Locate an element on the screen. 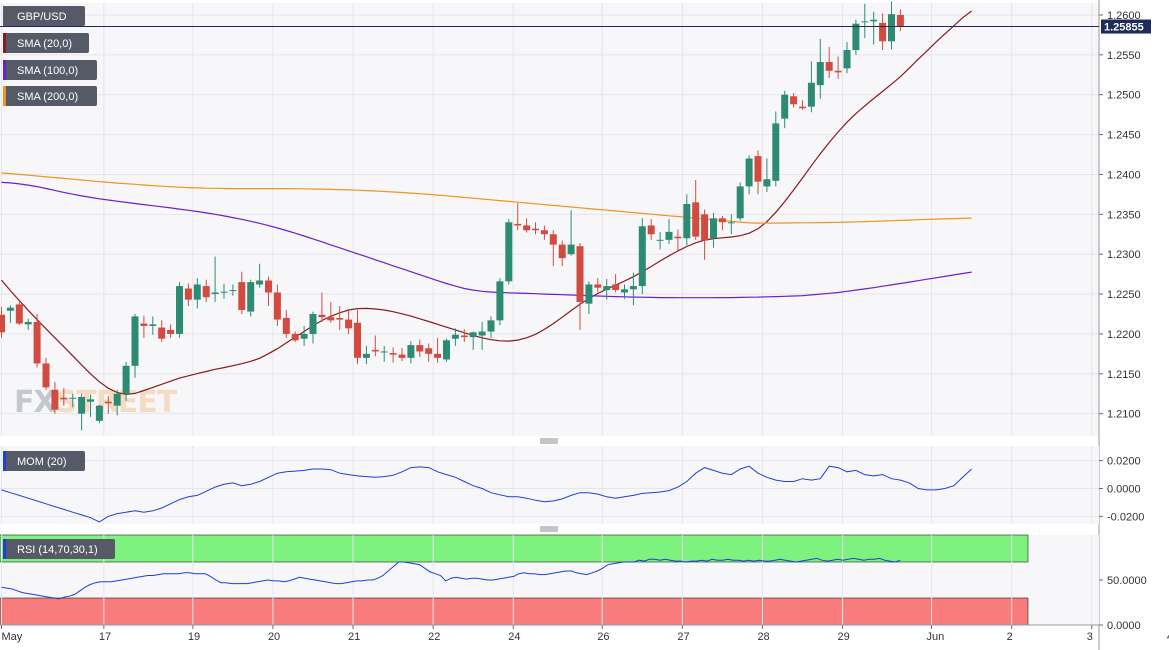  price-tick-label: 1.2250 is located at coordinates (1124, 295).